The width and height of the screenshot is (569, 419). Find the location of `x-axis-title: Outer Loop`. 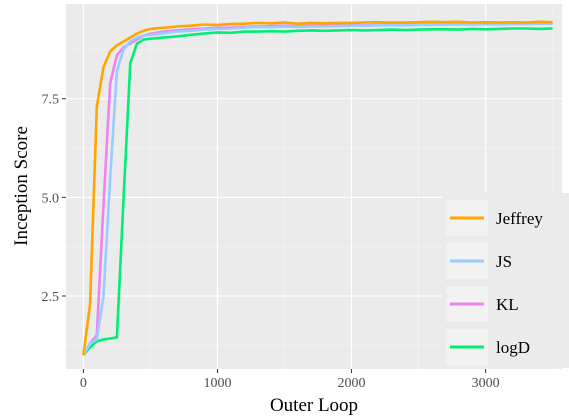

x-axis-title: Outer Loop is located at coordinates (314, 405).